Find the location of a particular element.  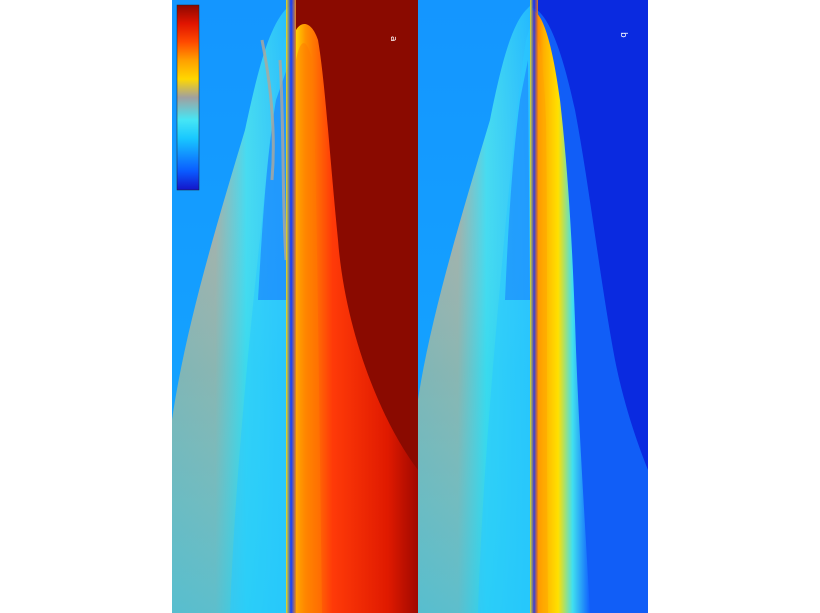

colorbar is located at coordinates (188, 97).